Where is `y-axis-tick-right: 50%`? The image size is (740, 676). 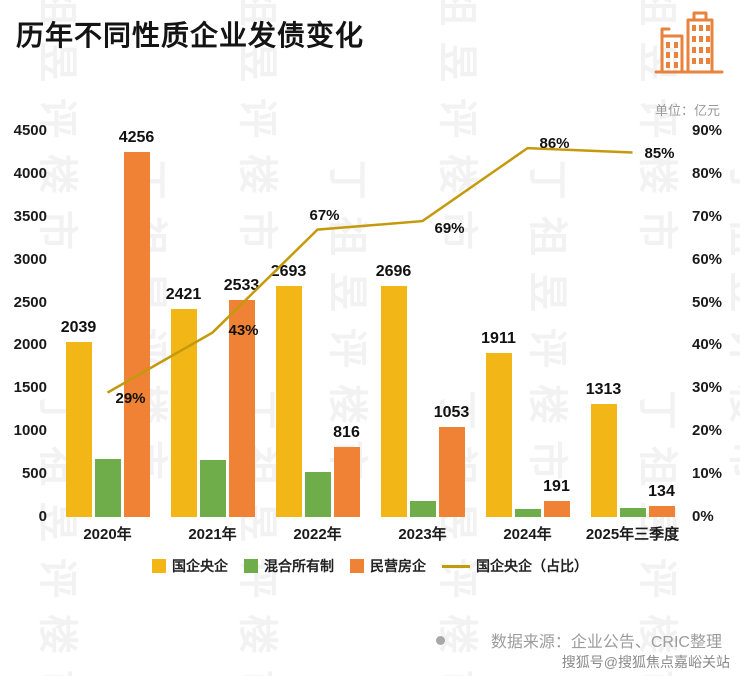 y-axis-tick-right: 50% is located at coordinates (707, 302).